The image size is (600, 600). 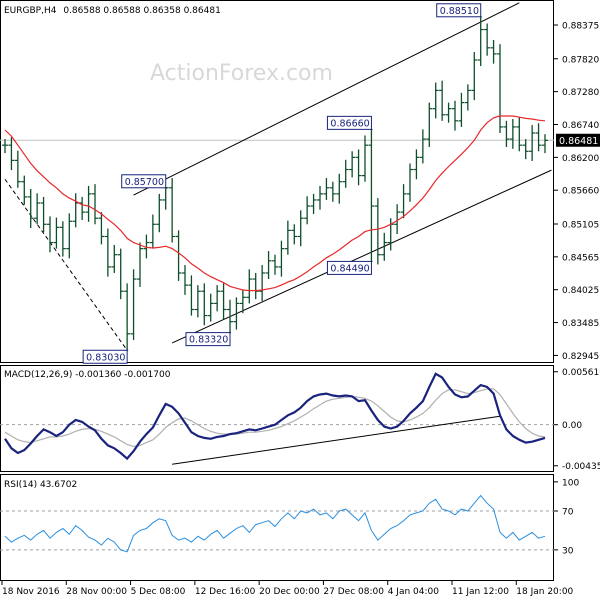 I want to click on current-price-label: 0.86481, so click(x=578, y=140).